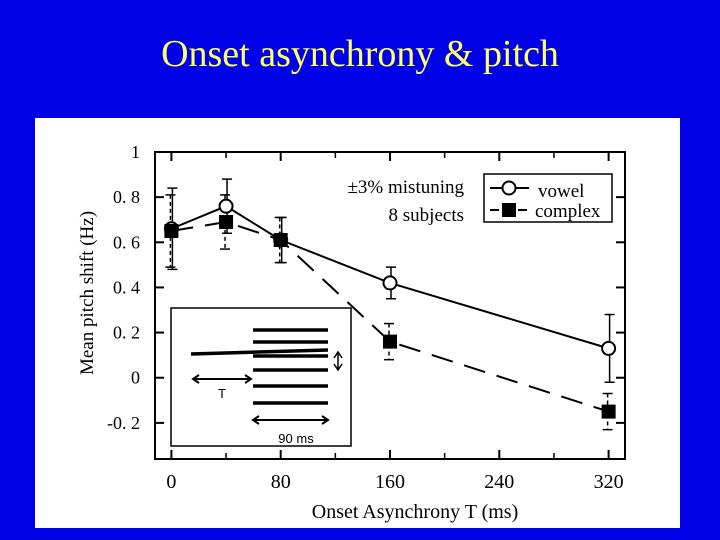 The width and height of the screenshot is (720, 540). I want to click on mistuned-harmonic-bar, so click(259, 352).